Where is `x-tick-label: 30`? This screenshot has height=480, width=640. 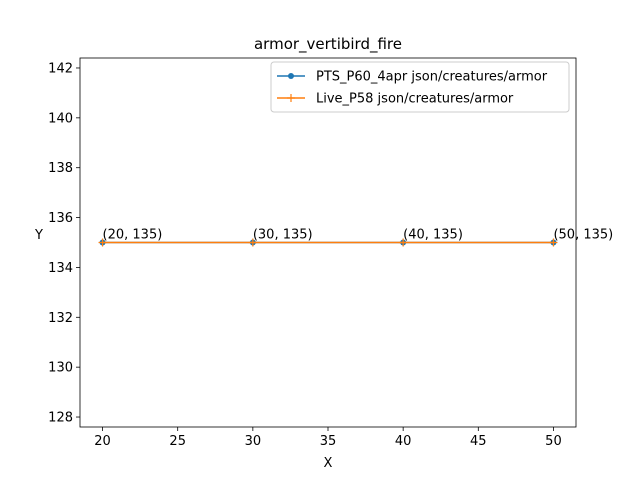 x-tick-label: 30 is located at coordinates (253, 441).